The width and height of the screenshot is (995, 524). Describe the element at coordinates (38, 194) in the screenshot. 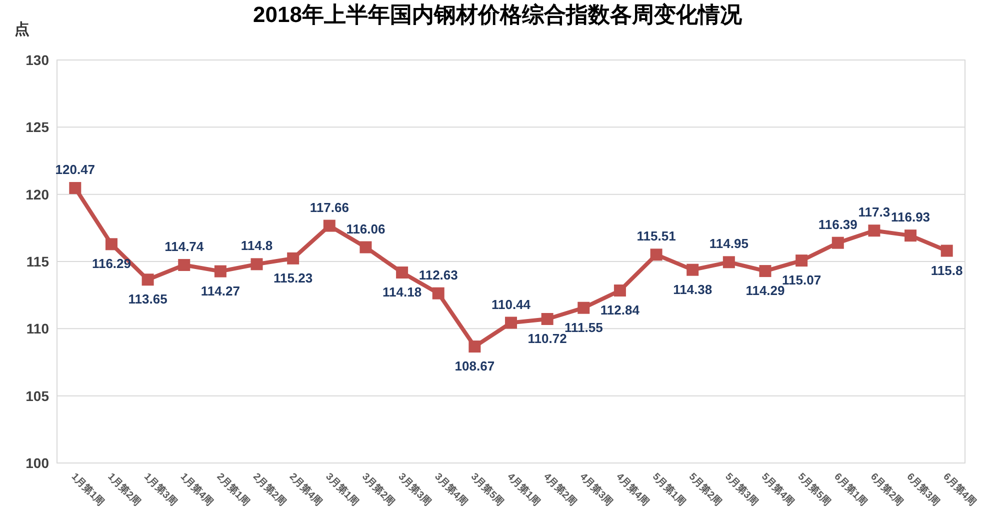

I see `y-tick-label: 120` at that location.